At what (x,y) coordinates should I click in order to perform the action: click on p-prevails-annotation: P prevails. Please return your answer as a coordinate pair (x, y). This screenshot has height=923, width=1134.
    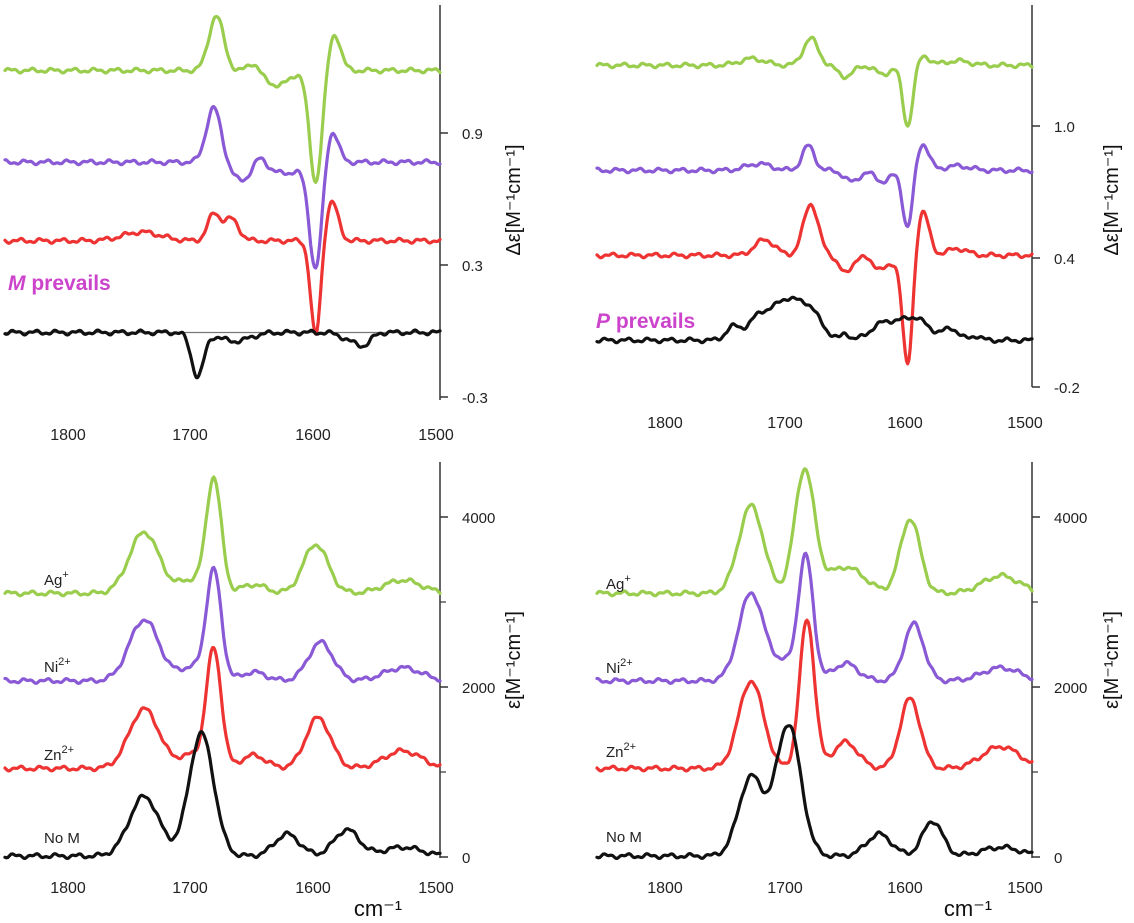
    Looking at the image, I should click on (645, 321).